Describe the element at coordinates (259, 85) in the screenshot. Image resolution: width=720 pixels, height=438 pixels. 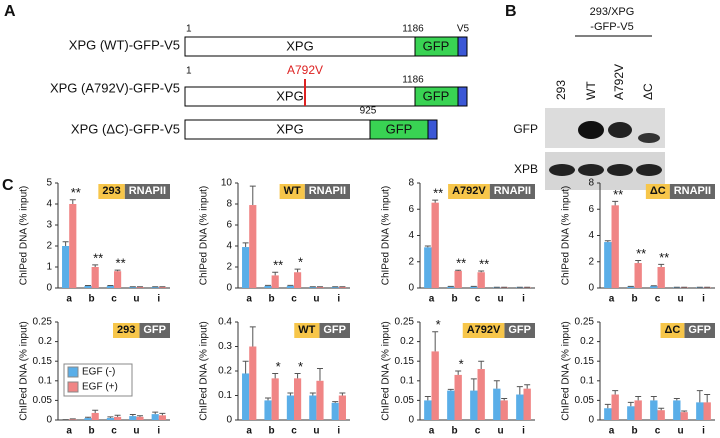
I see `construct: XPG (A792V)-GFP-V5 1 A792V 1186 XPG GFP` at that location.